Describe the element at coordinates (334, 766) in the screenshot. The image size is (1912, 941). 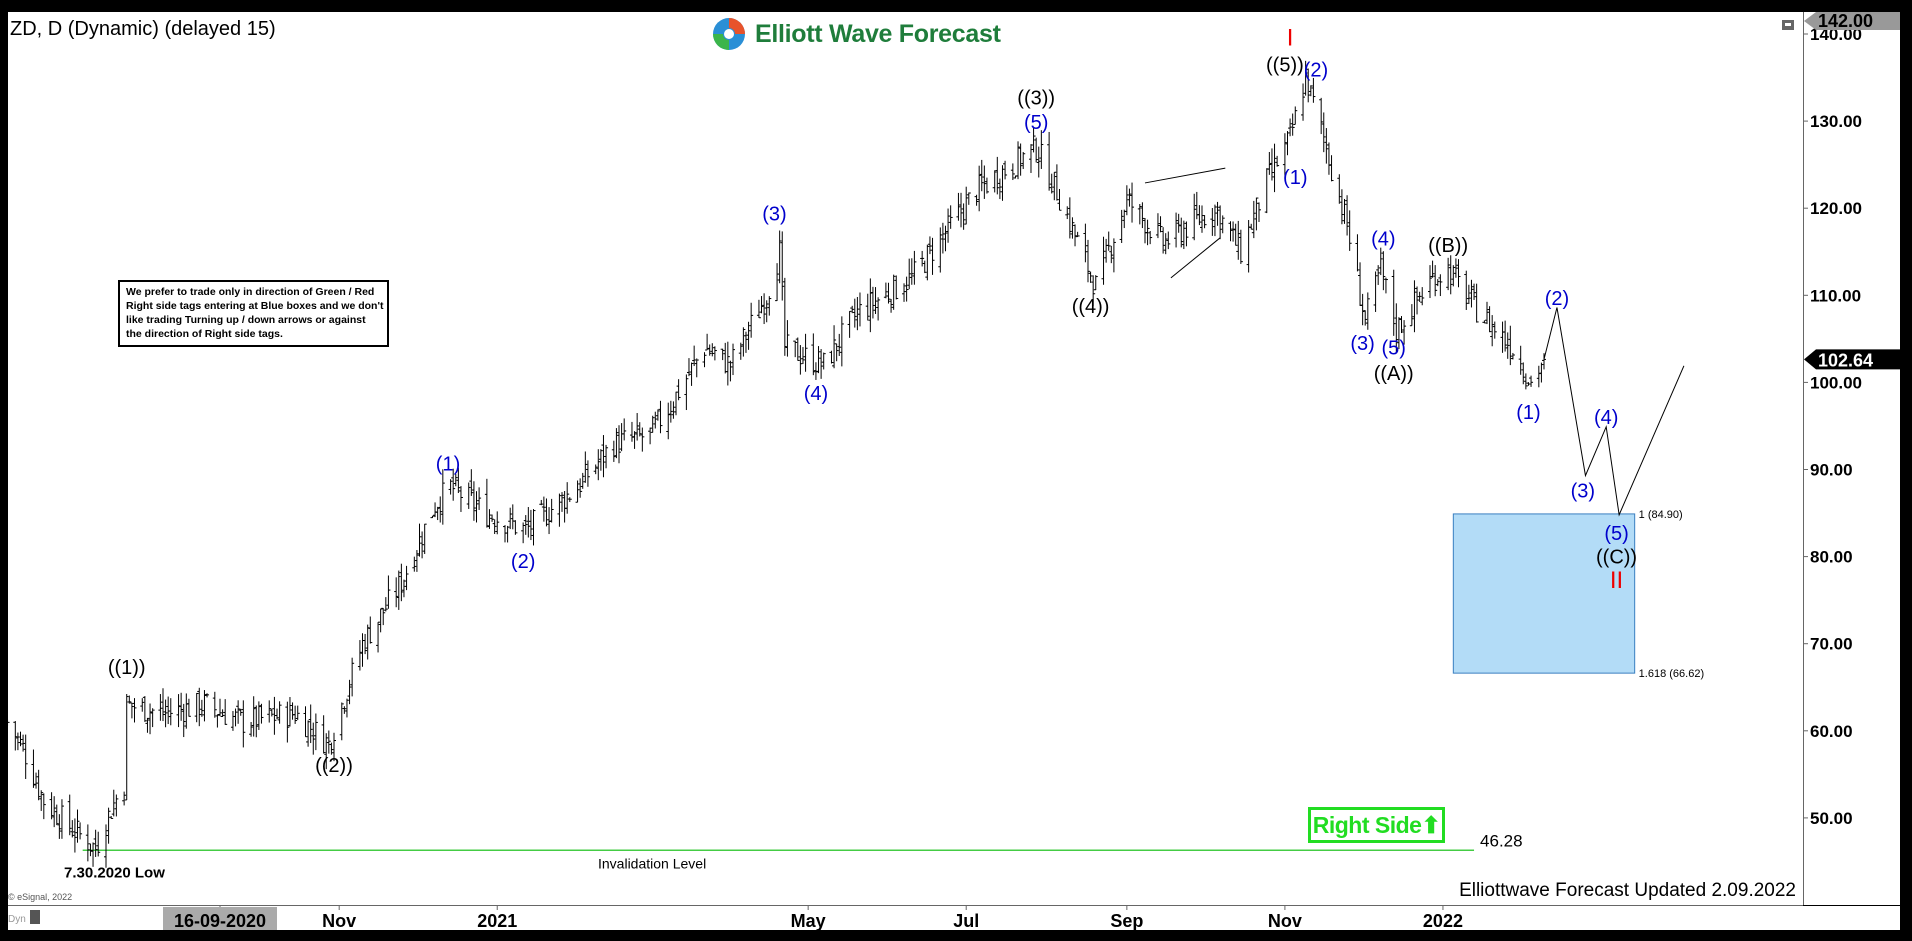
I see `wave-label: ((2))` at that location.